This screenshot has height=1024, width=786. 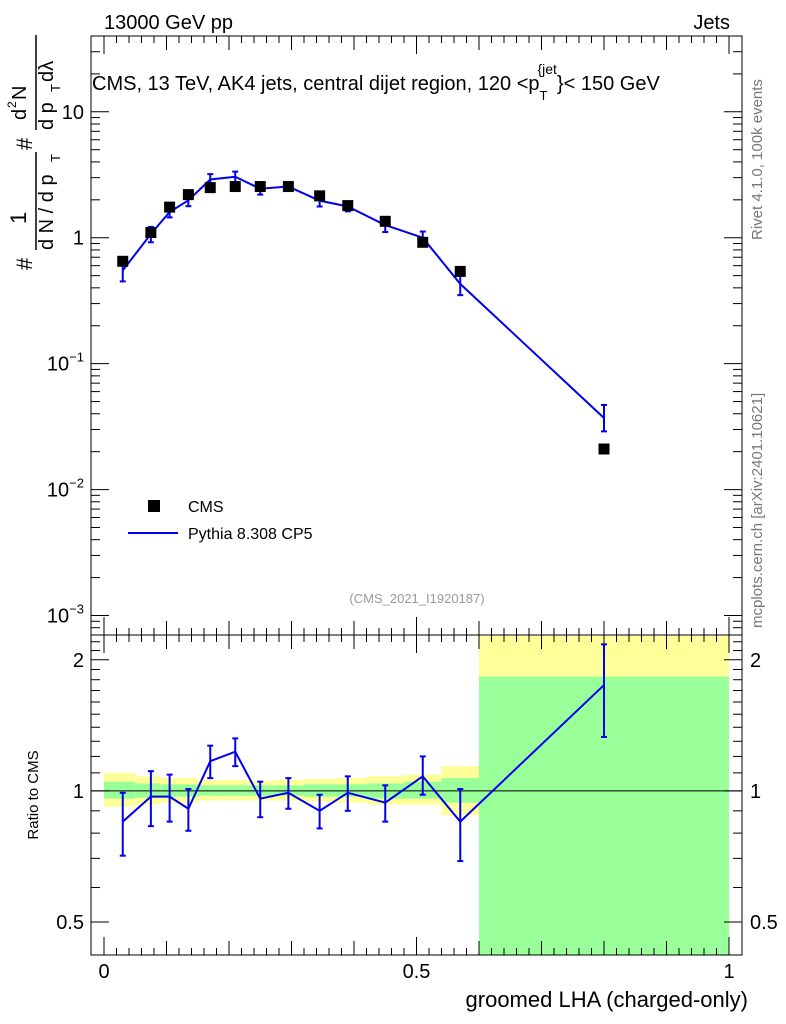 I want to click on mcplots-label: mcplots.cern.ch [arXiv:2401.10621], so click(x=757, y=510).